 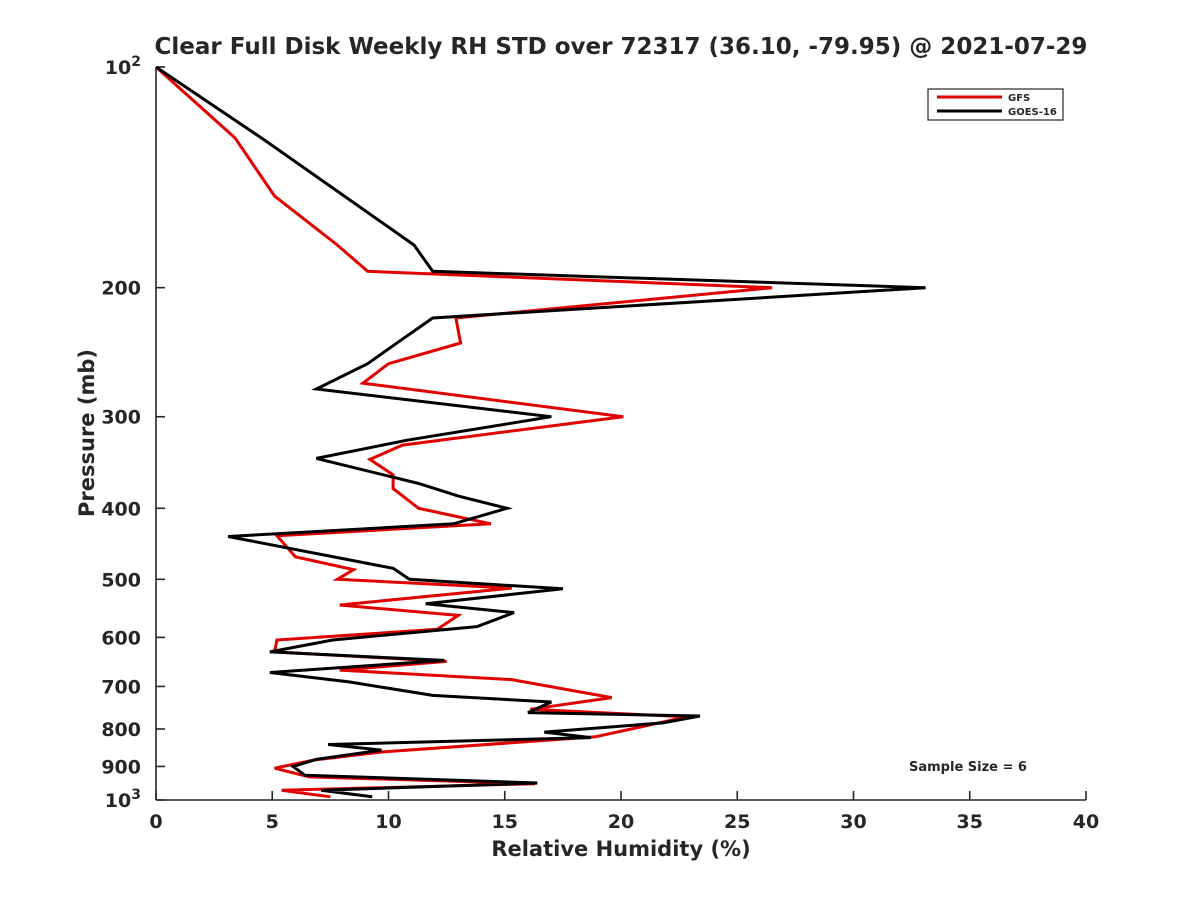 I want to click on x-tick-label: 10, so click(x=388, y=822).